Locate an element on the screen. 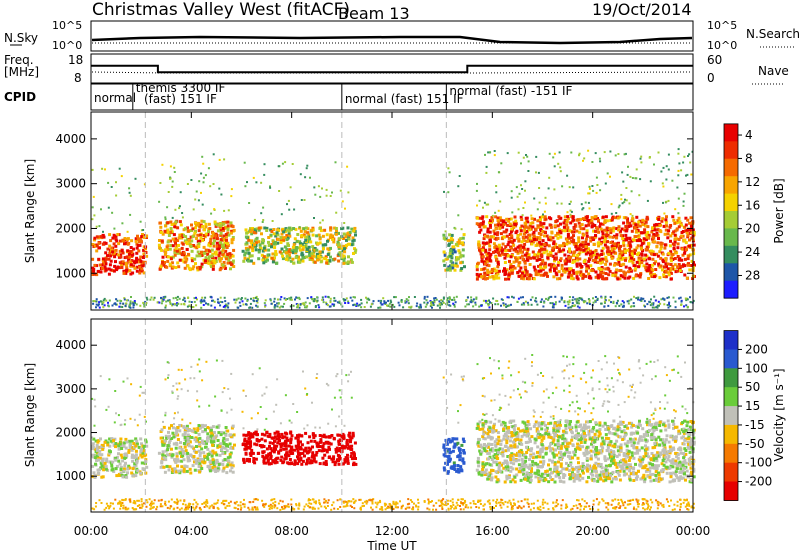 The height and width of the screenshot is (554, 800). noise-right-label: N.Search is located at coordinates (773, 34).